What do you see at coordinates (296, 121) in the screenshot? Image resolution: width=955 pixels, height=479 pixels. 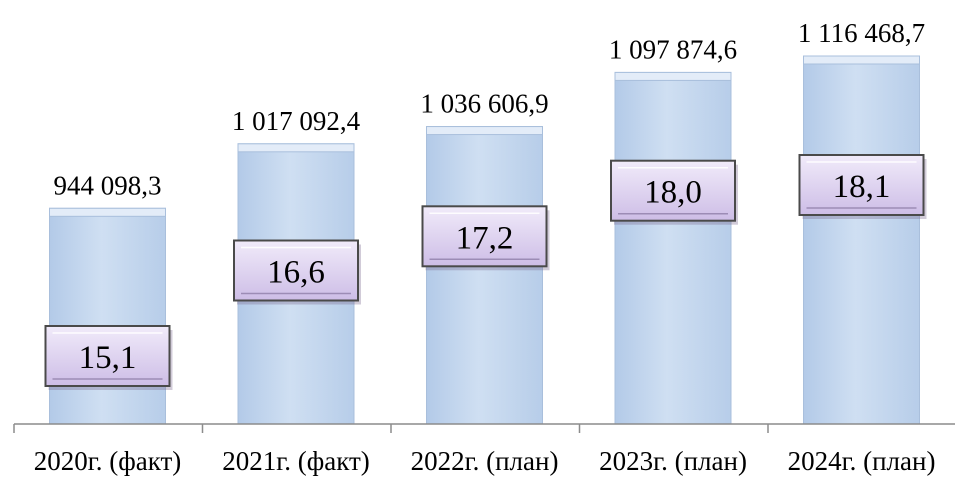 I see `value-label: 1 017 092,4` at bounding box center [296, 121].